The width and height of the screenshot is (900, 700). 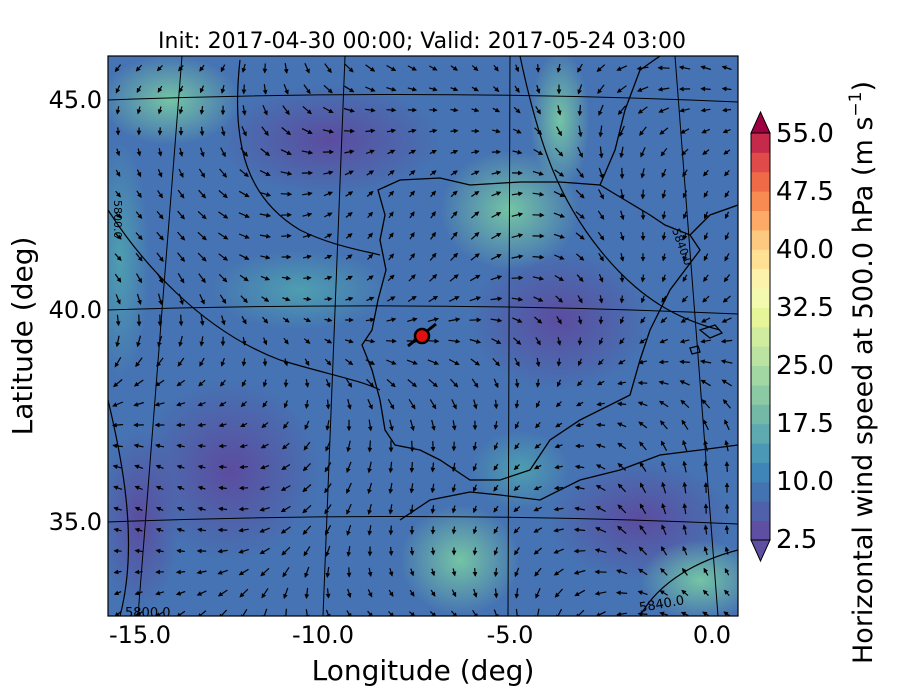 I want to click on x-axis-label: Longitude (deg), so click(x=423, y=670).